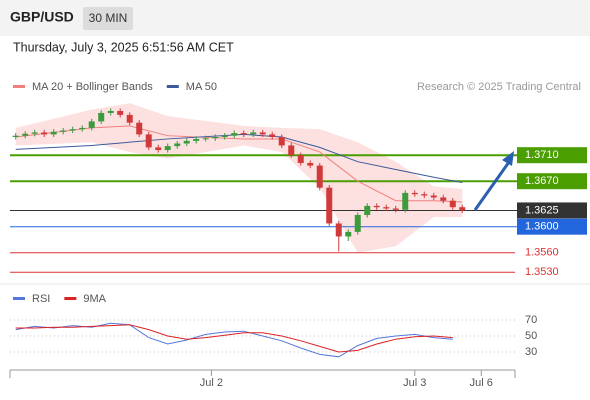  Describe the element at coordinates (542, 227) in the screenshot. I see `level-label: 1.3600` at that location.